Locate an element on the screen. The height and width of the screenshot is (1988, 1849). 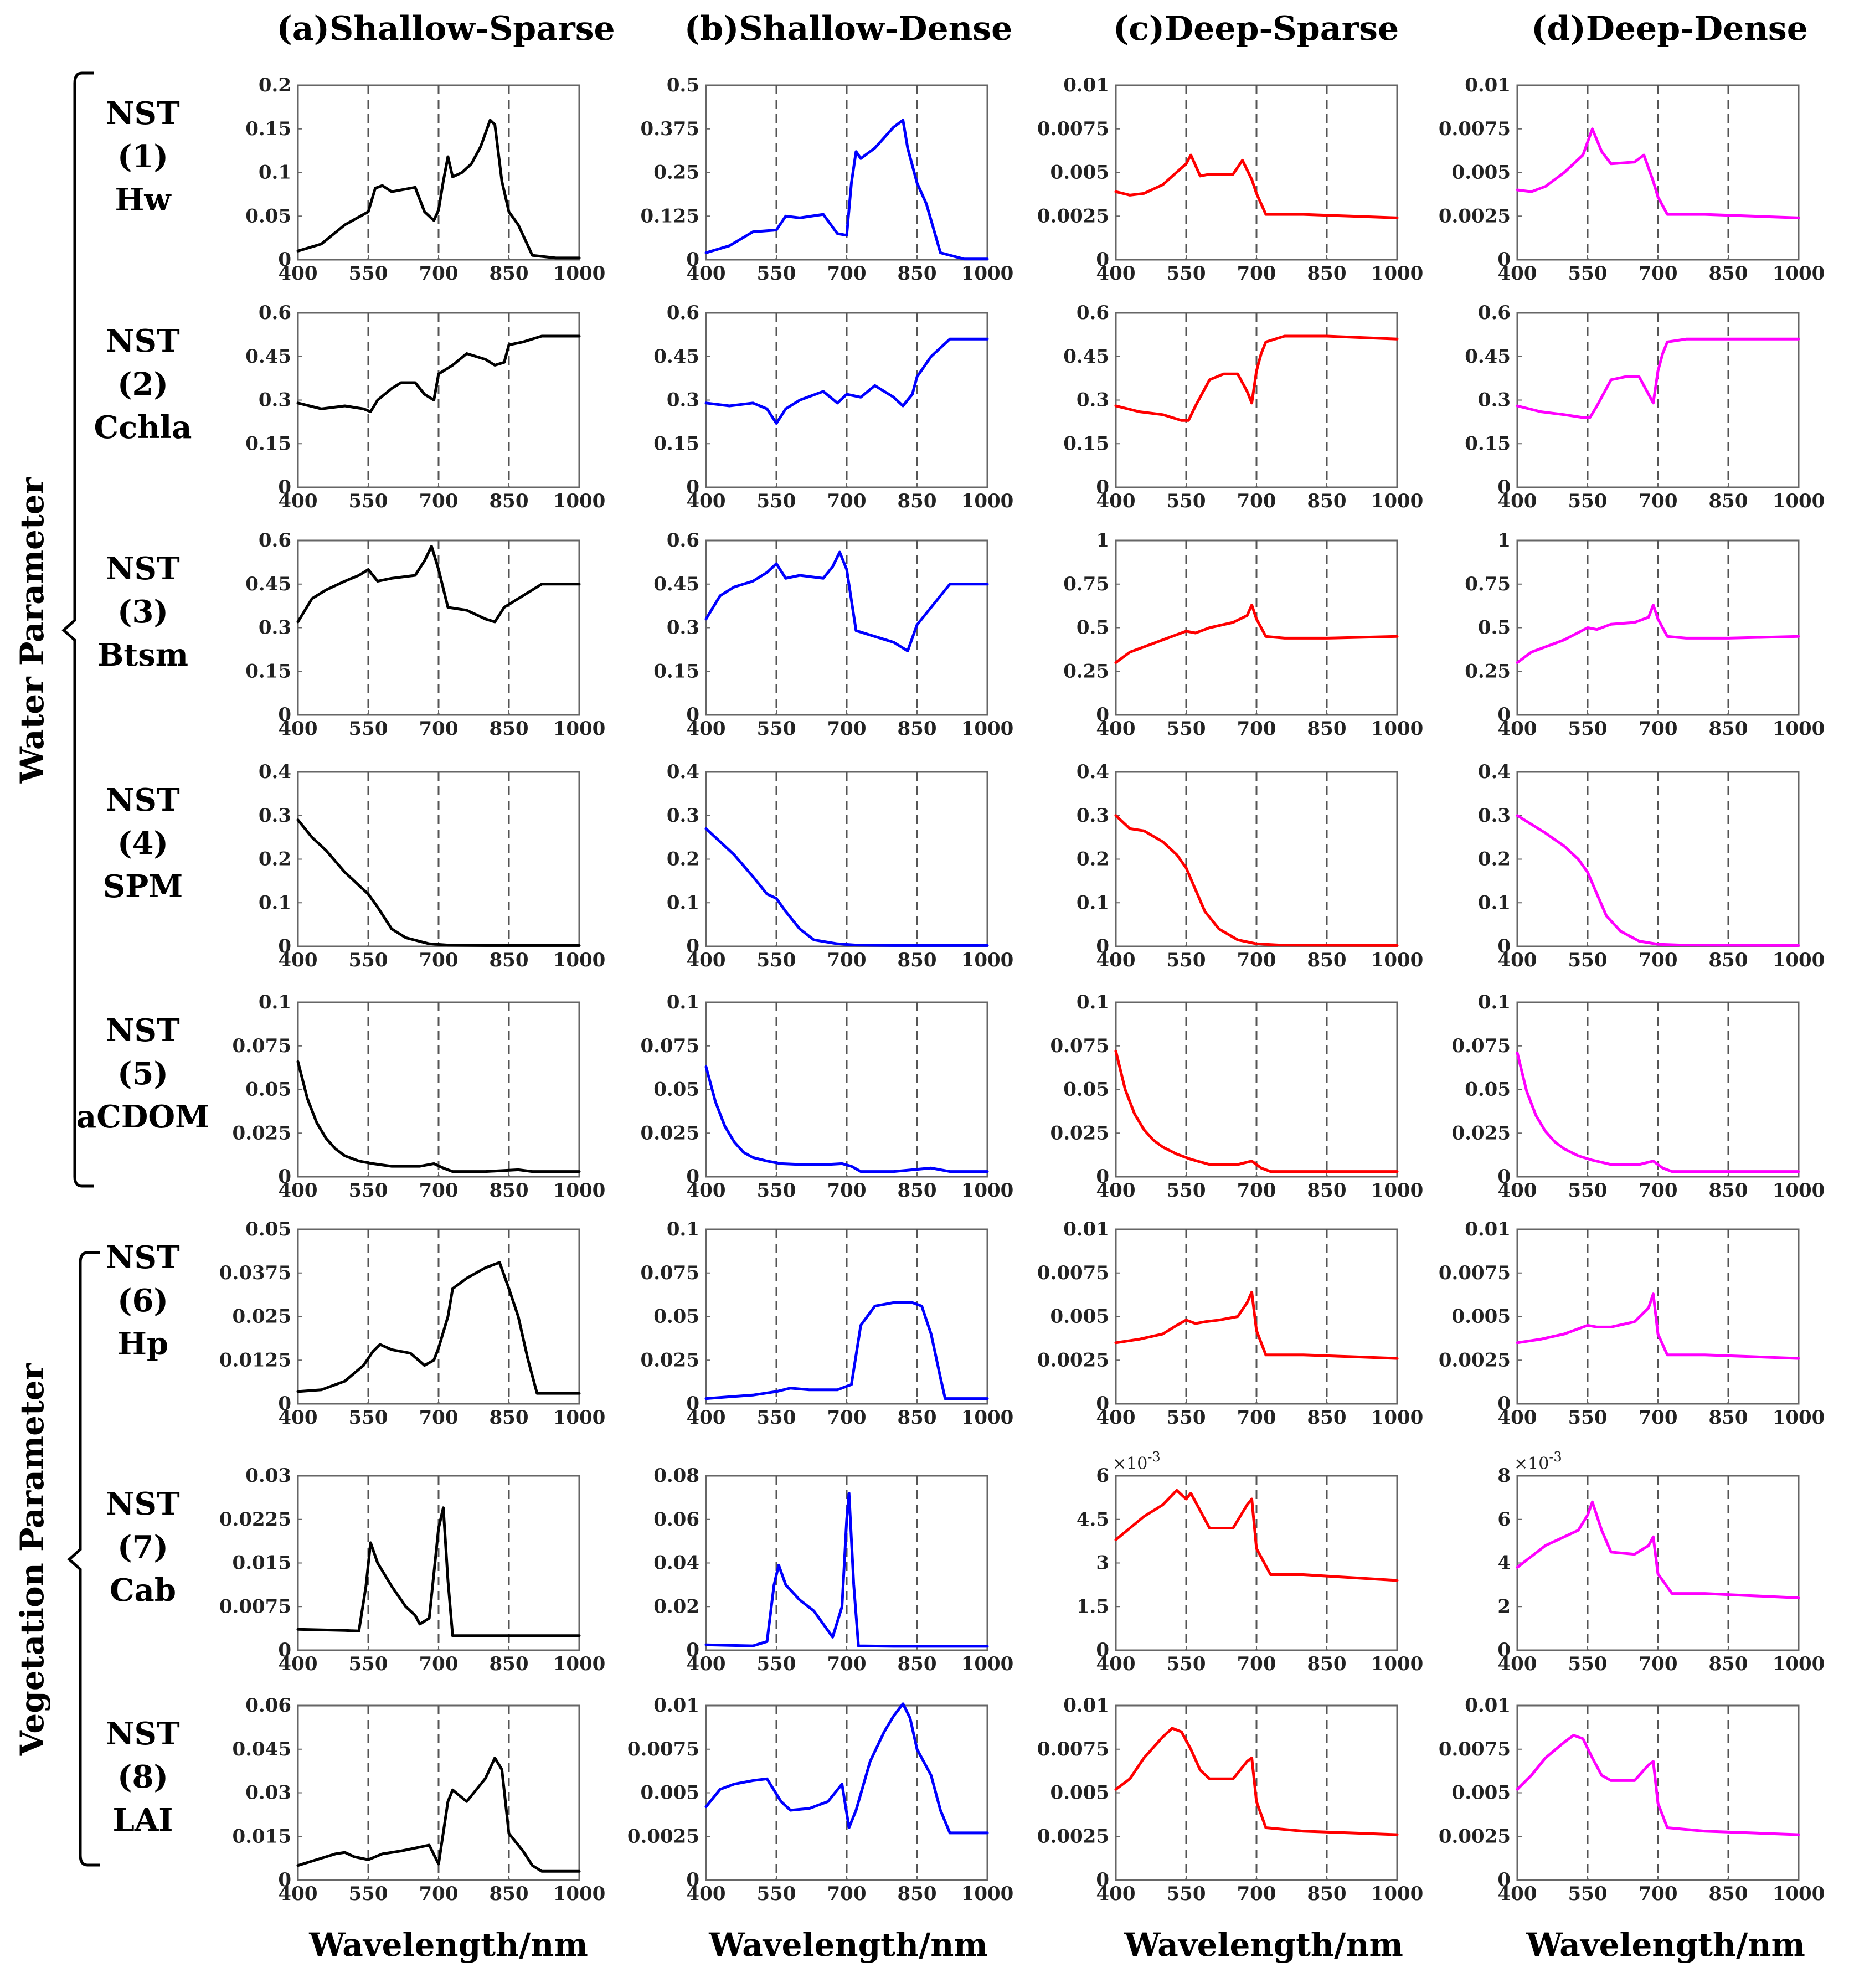
vegetation-parameter-label: Vegetation Parameter is located at coordinates (32, 1559).